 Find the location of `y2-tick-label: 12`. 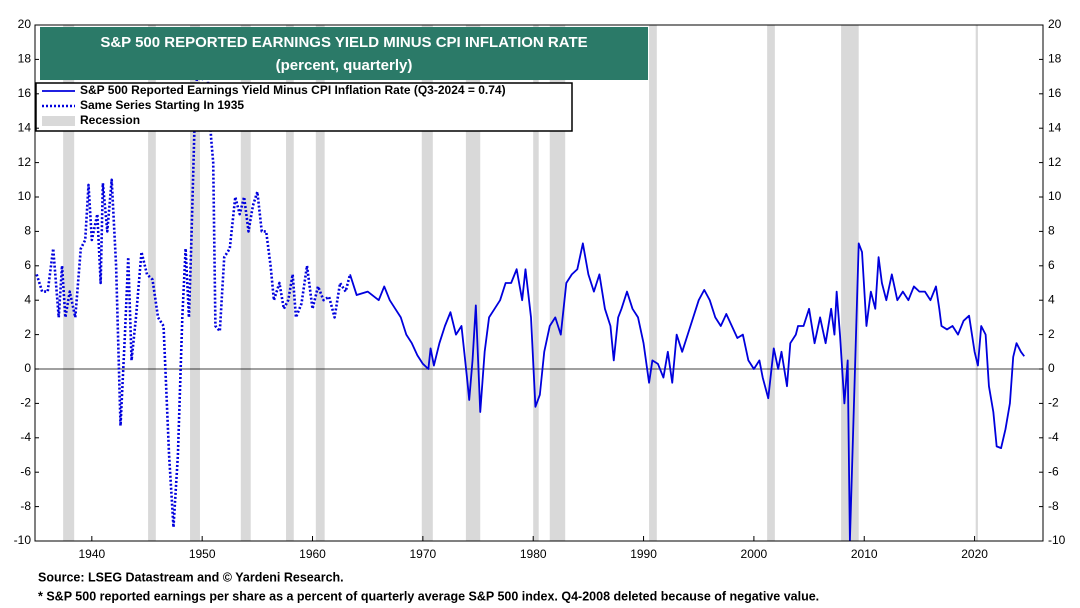

y2-tick-label: 12 is located at coordinates (1055, 162).